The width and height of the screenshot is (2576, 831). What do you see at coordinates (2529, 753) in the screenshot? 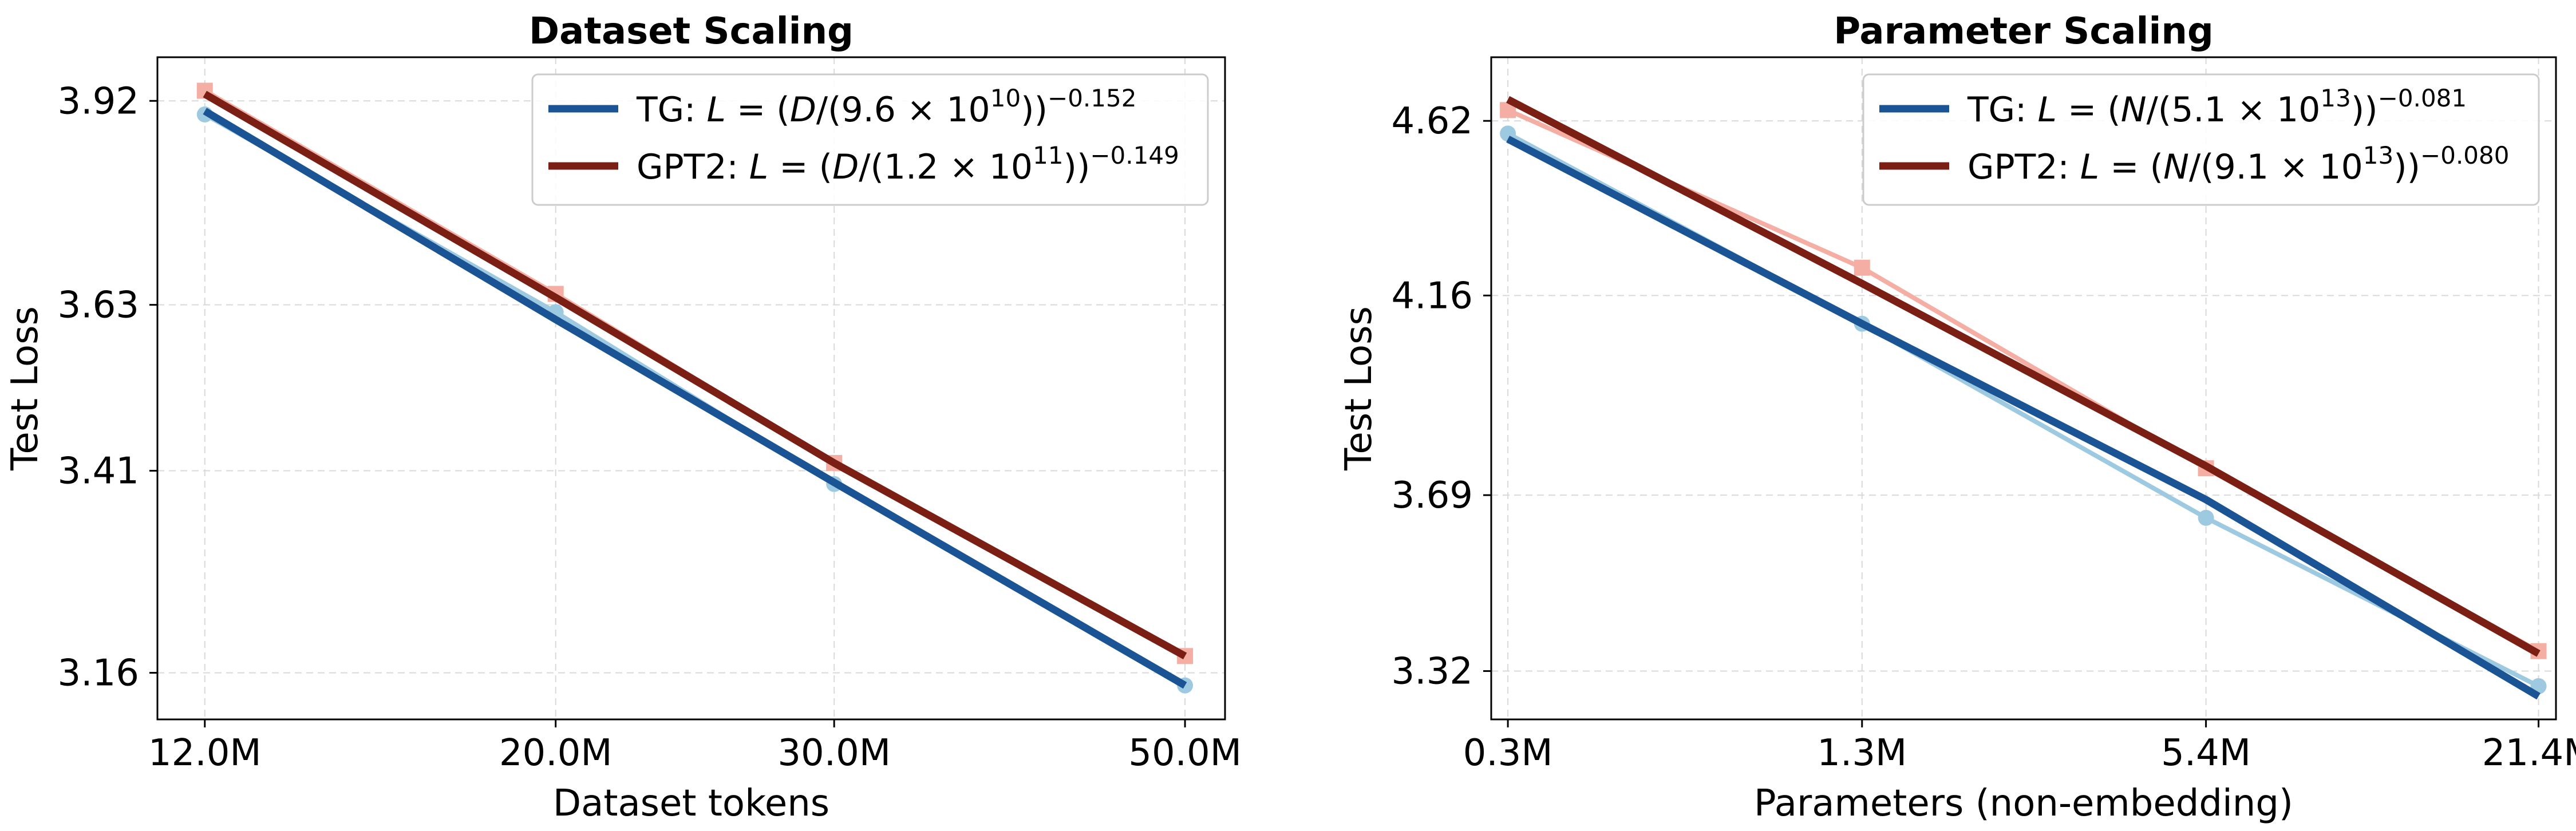
I see `x-tick-label: 21.4M` at bounding box center [2529, 753].